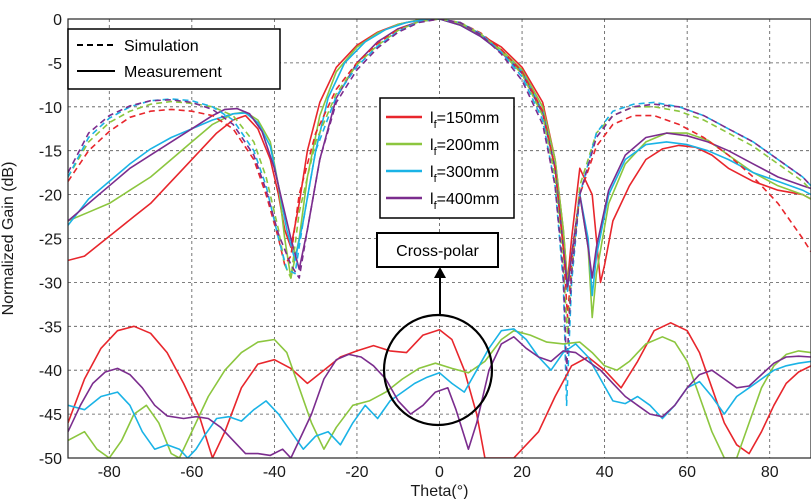 This screenshot has height=499, width=811. I want to click on y-tick-label: -5, so click(55, 64).